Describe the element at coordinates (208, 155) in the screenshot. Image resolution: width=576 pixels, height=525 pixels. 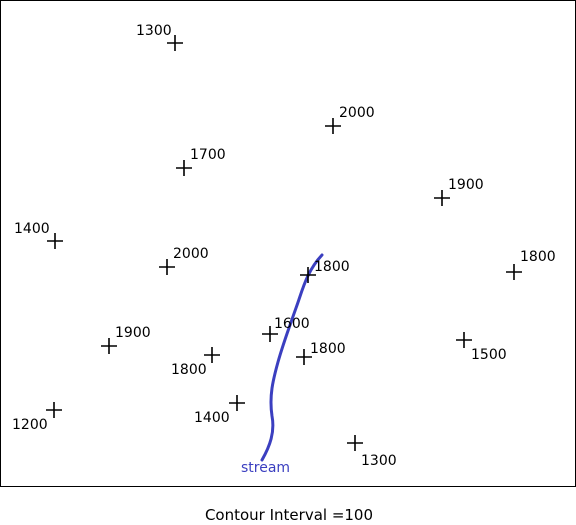
I see `elevation-label: 1700` at that location.